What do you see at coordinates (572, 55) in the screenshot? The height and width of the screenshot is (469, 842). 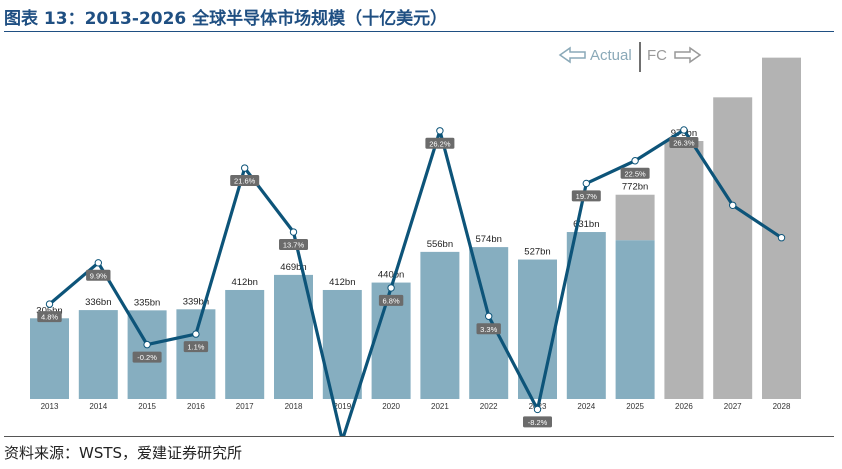 I see `arrow-left-icon` at bounding box center [572, 55].